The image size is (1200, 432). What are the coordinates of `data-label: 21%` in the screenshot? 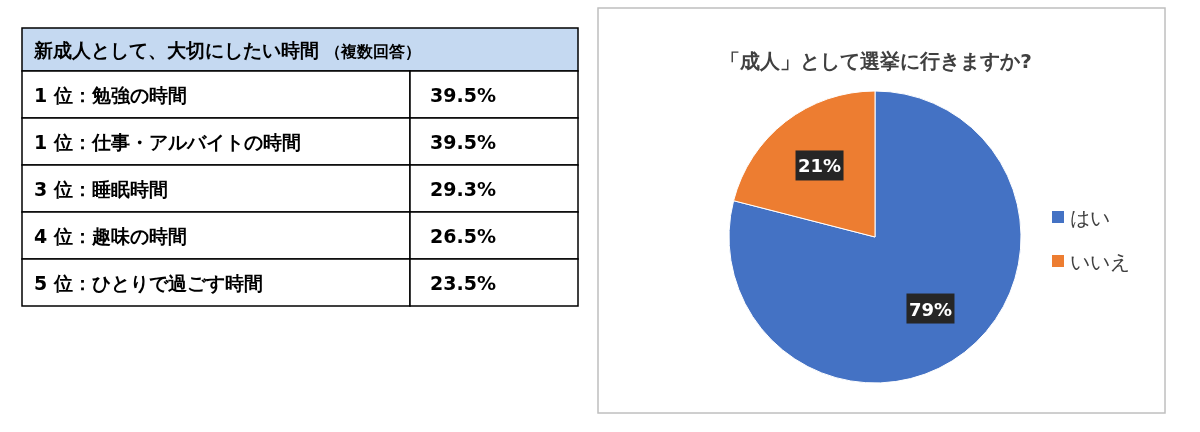 It's located at (819, 166).